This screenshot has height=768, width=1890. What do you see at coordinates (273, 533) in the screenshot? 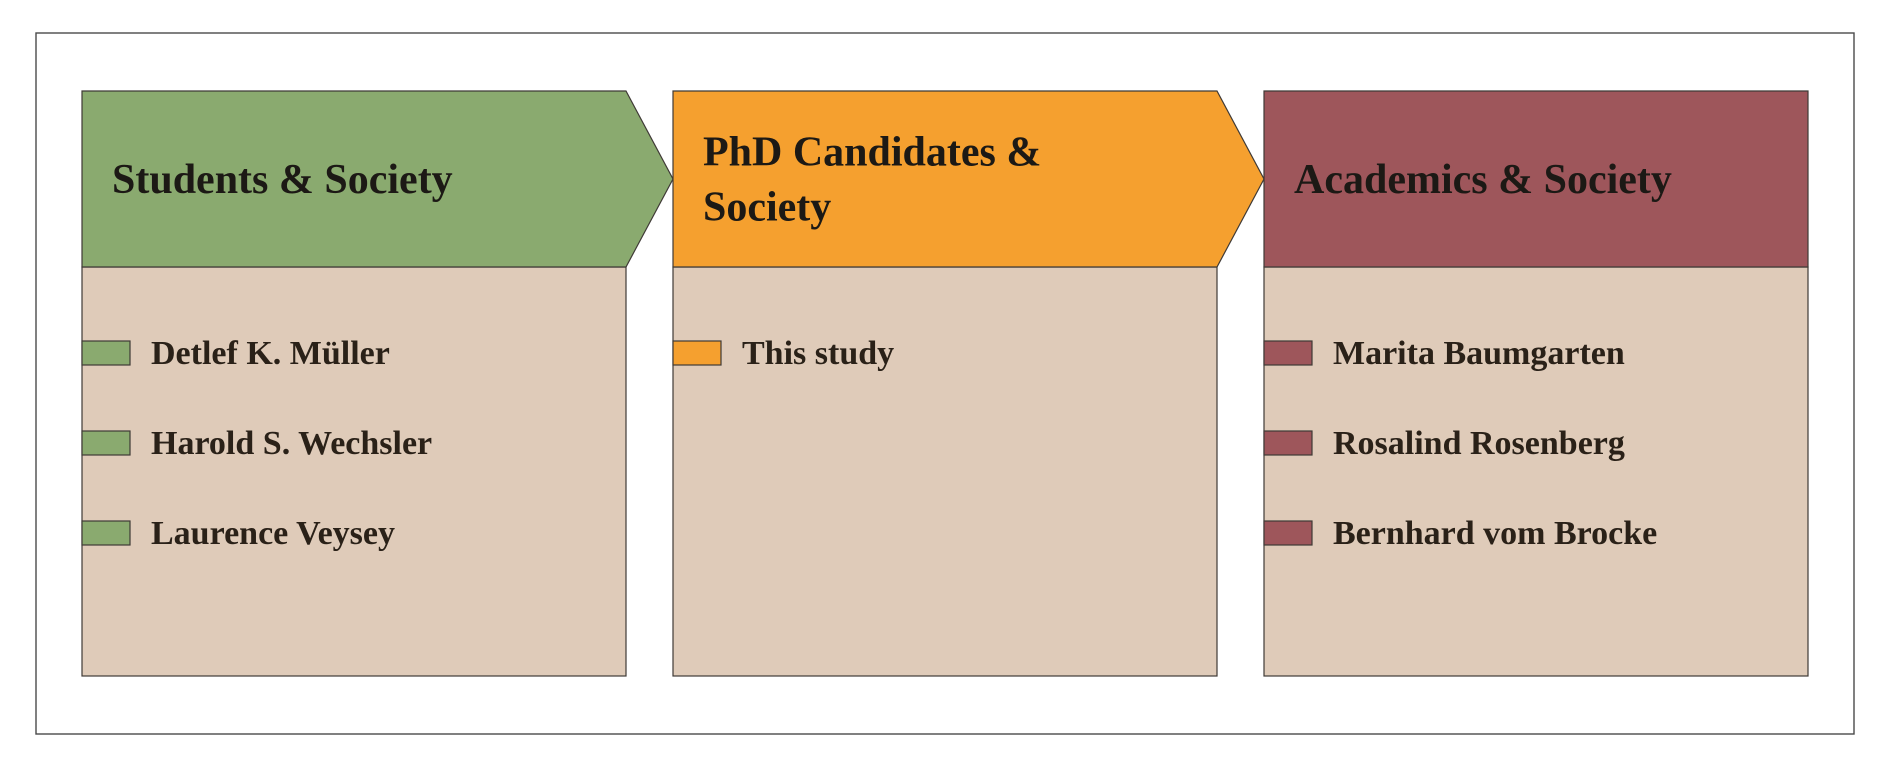
I see `list-item: Laurence Veysey` at bounding box center [273, 533].